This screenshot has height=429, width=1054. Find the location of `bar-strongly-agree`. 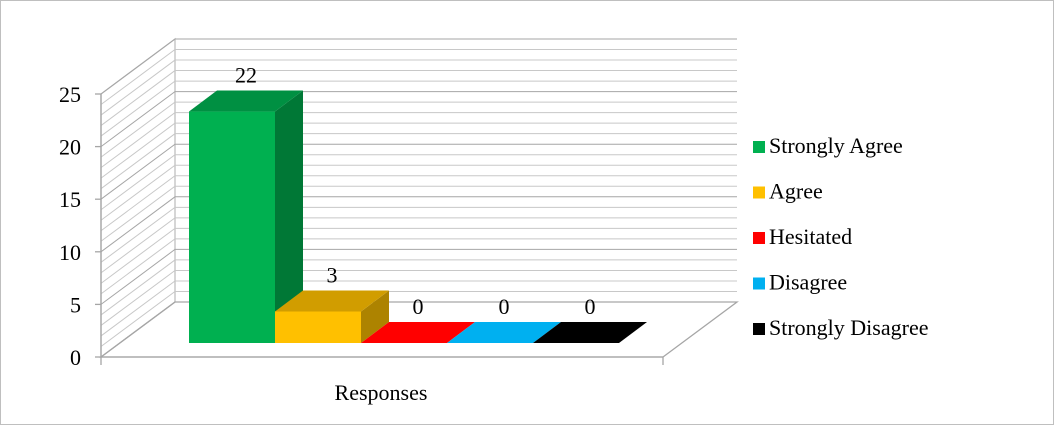

bar-strongly-agree is located at coordinates (246, 216).